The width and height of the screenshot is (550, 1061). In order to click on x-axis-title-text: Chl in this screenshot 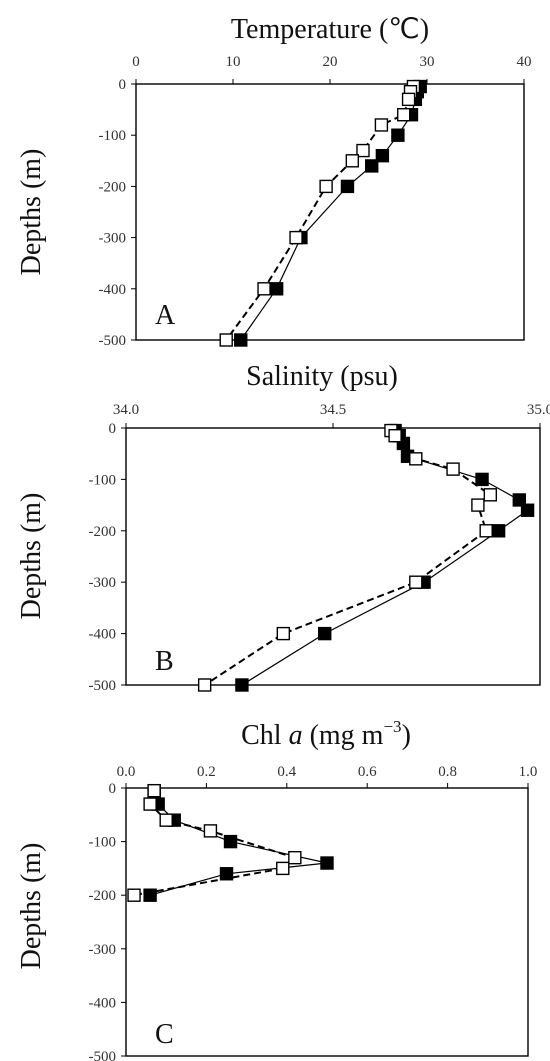, I will do `click(264, 735)`.